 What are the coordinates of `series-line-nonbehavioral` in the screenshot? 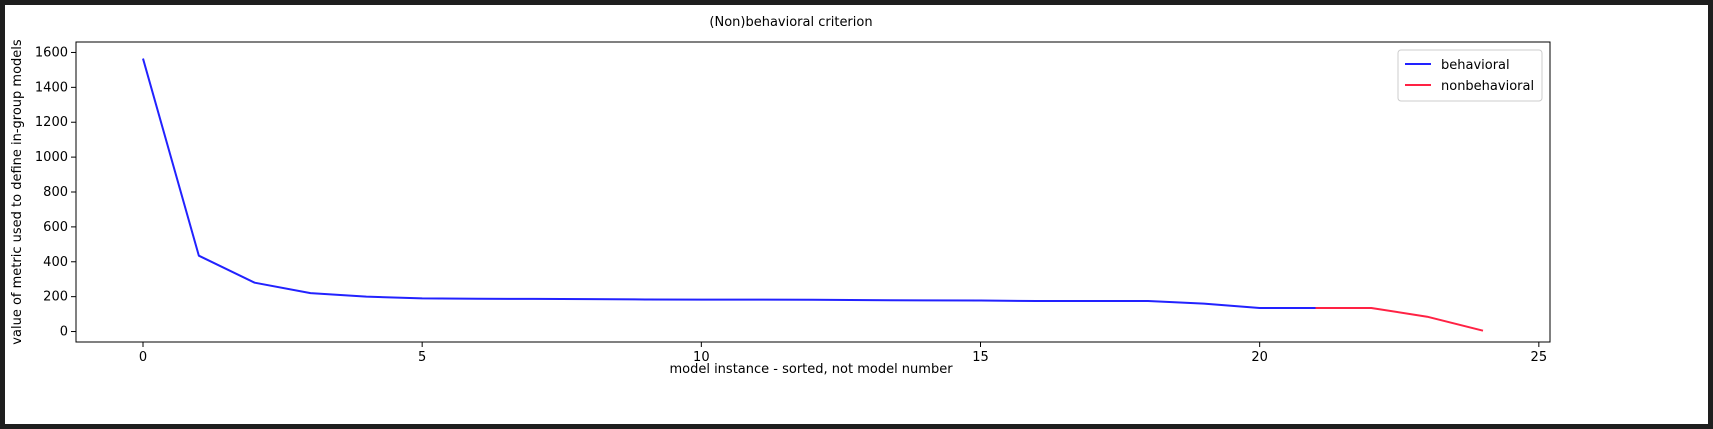 It's located at (1399, 319).